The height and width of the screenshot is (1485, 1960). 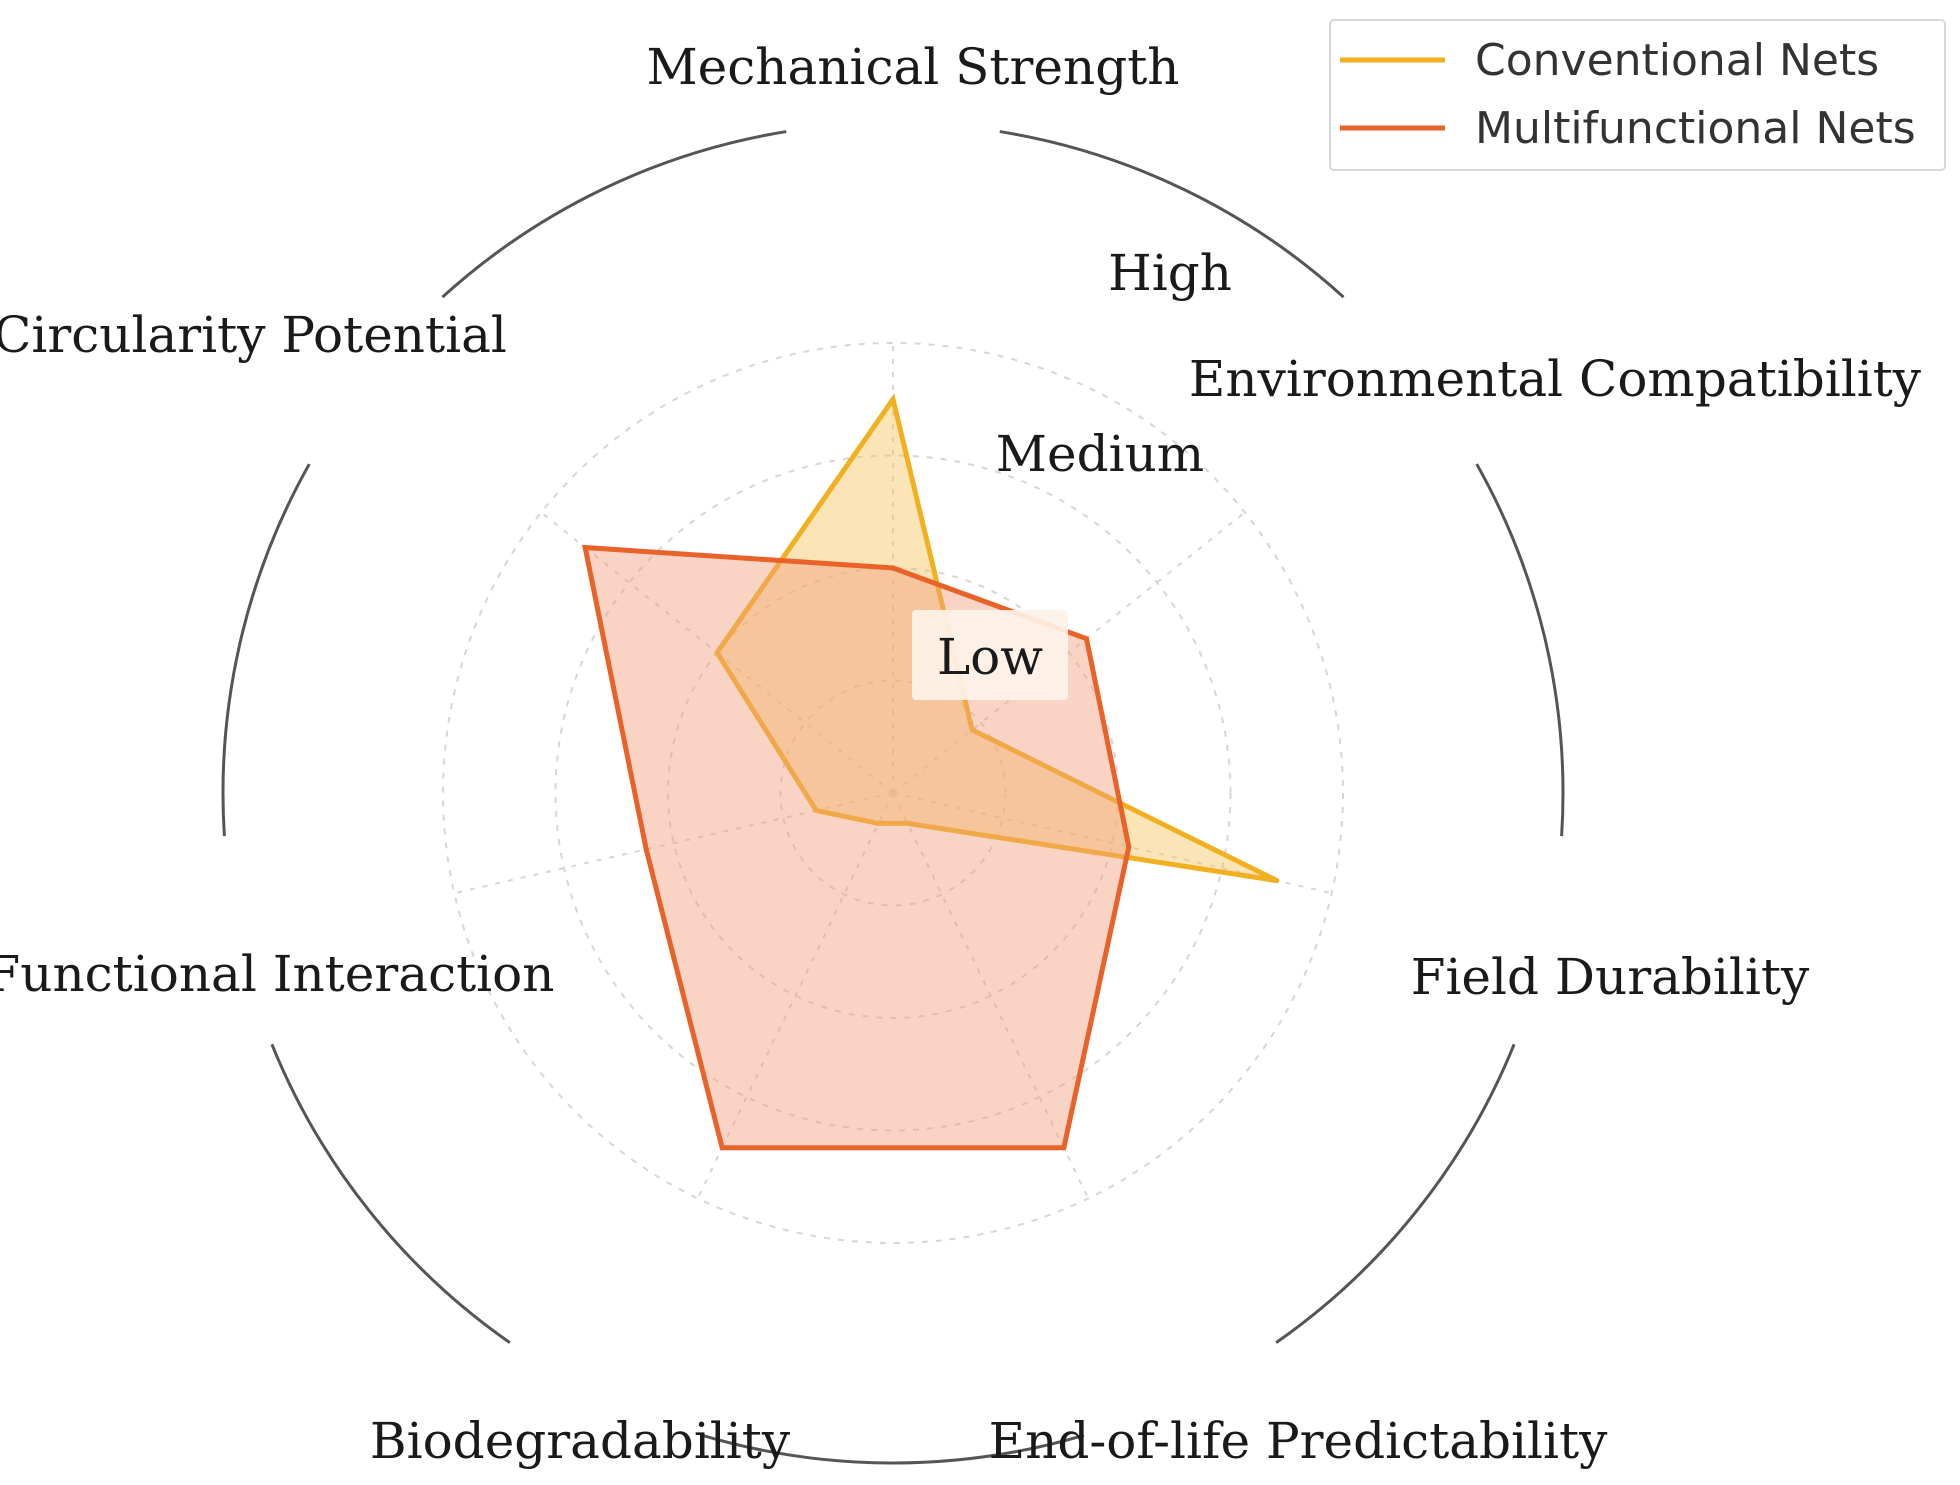 I want to click on axis-label-7: Circularity Potential, so click(x=253, y=335).